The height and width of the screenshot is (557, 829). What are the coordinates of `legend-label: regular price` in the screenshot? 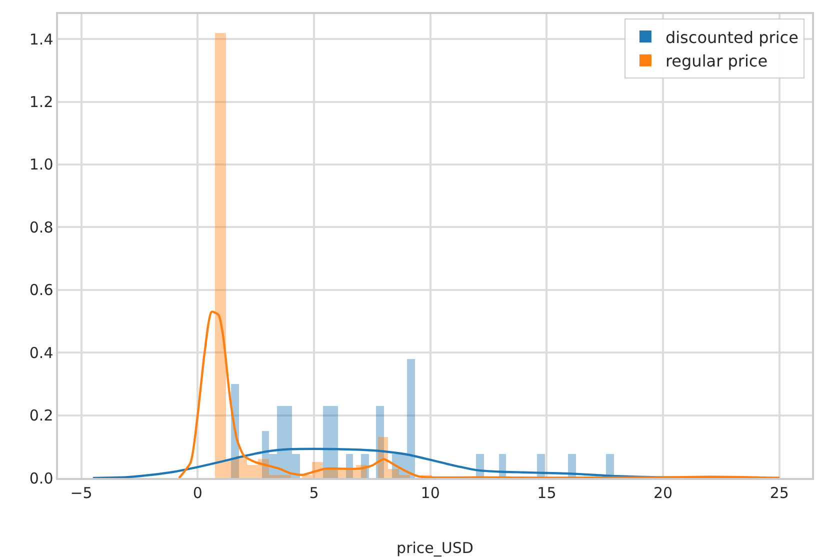 It's located at (716, 61).